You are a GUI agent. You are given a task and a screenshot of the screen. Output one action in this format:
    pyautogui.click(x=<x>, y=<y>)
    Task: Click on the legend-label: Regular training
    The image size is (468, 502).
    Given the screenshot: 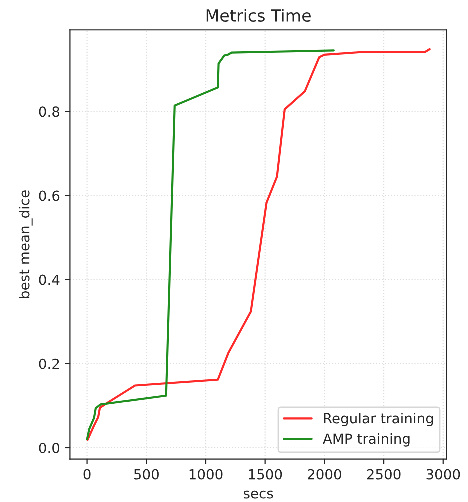 What is the action you would take?
    pyautogui.click(x=379, y=419)
    